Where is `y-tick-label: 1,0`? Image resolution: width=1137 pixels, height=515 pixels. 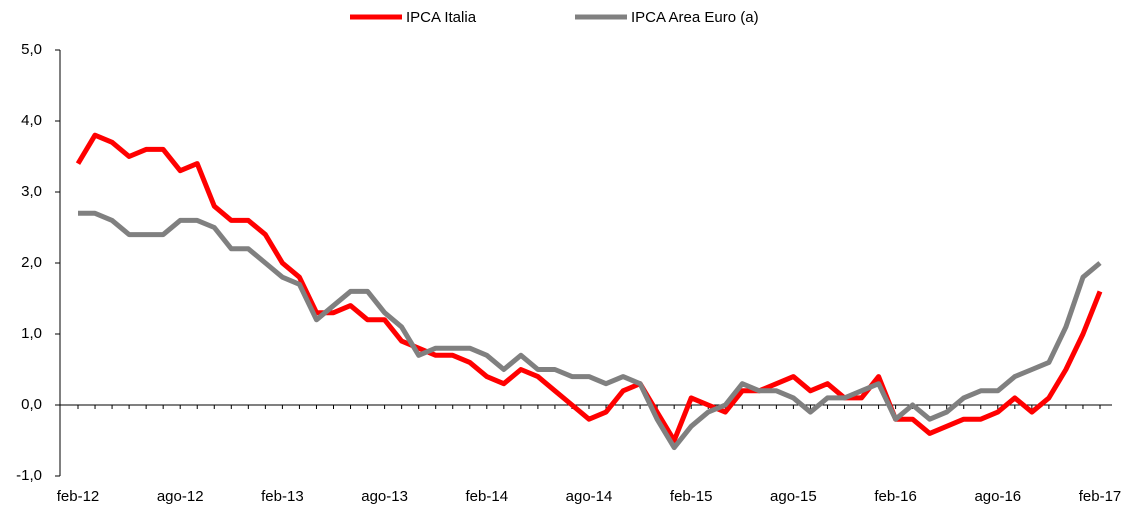 y-tick-label: 1,0 is located at coordinates (31, 333).